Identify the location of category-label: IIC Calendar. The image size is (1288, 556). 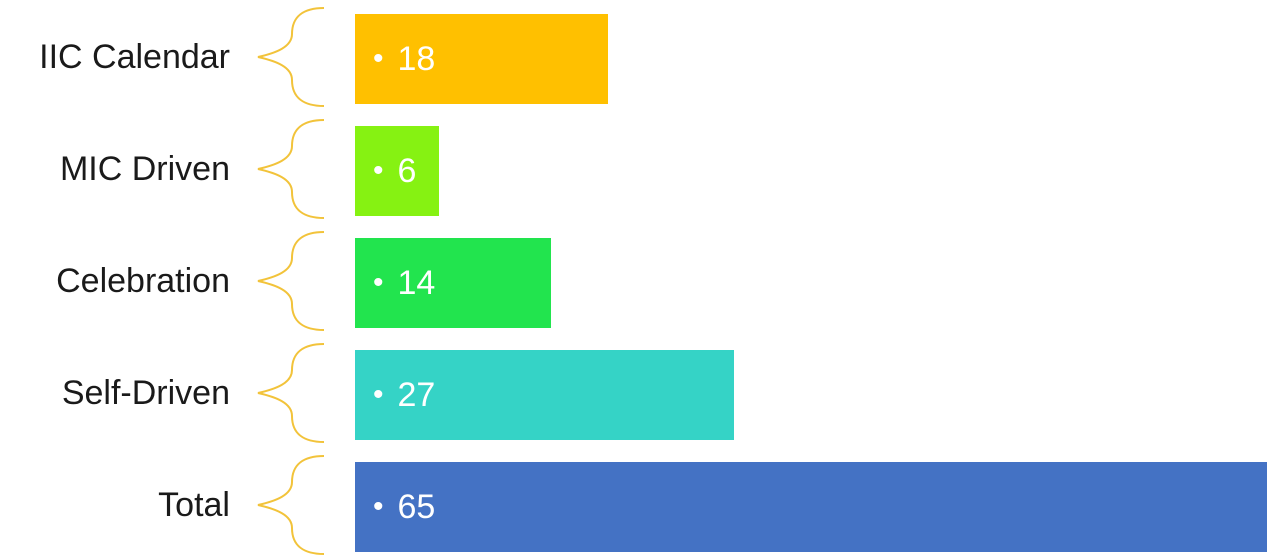
(134, 57).